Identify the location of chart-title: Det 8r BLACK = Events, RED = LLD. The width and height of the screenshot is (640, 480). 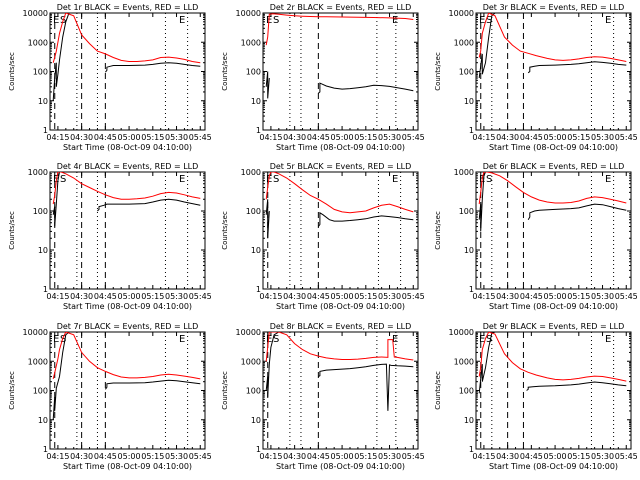
(341, 326).